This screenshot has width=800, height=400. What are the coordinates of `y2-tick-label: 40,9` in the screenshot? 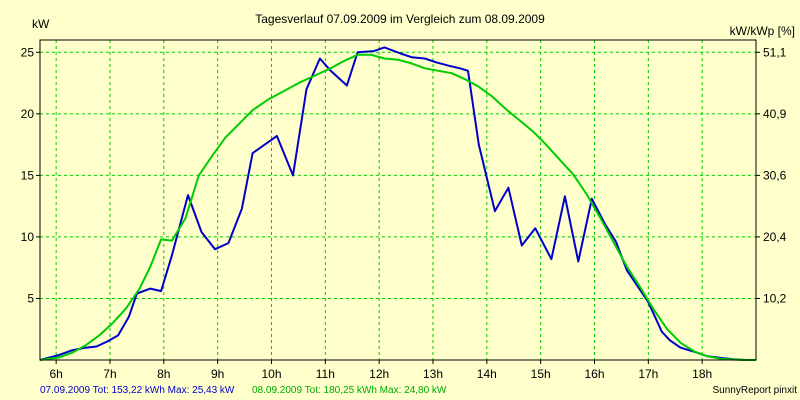 It's located at (775, 114).